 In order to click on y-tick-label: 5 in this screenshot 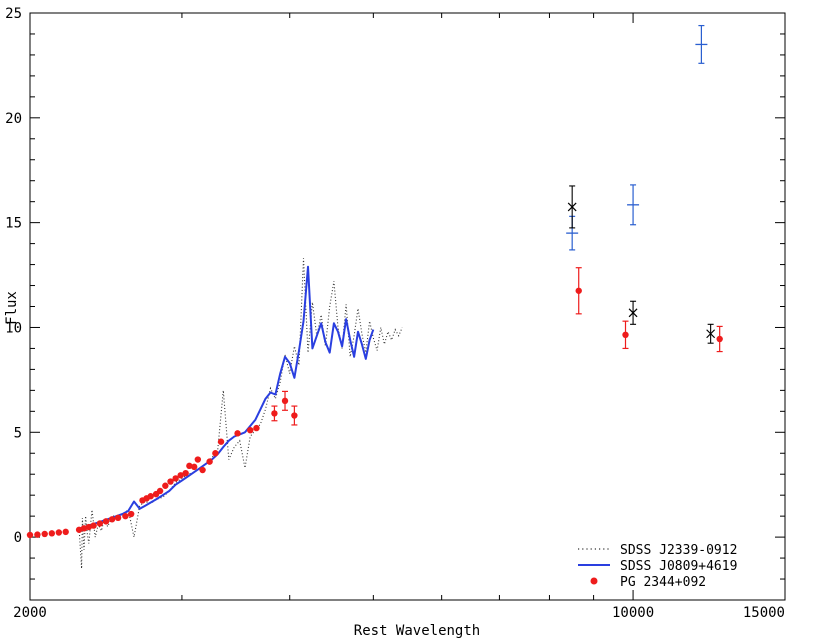, I will do `click(18, 433)`.